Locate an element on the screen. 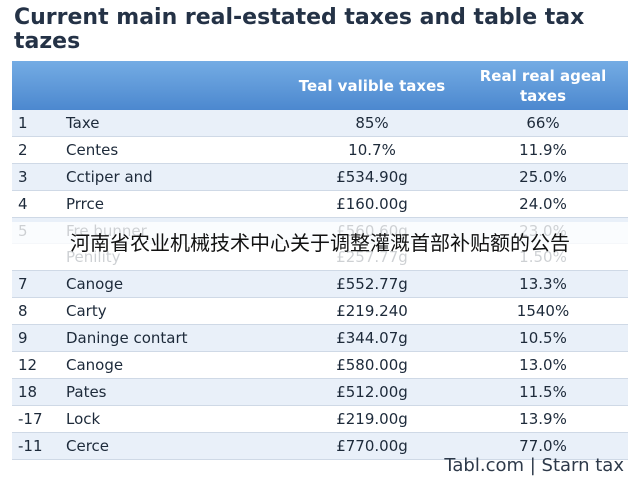 The width and height of the screenshot is (640, 480). table-row: 2 Centes 10.7% 11.9% is located at coordinates (320, 150).